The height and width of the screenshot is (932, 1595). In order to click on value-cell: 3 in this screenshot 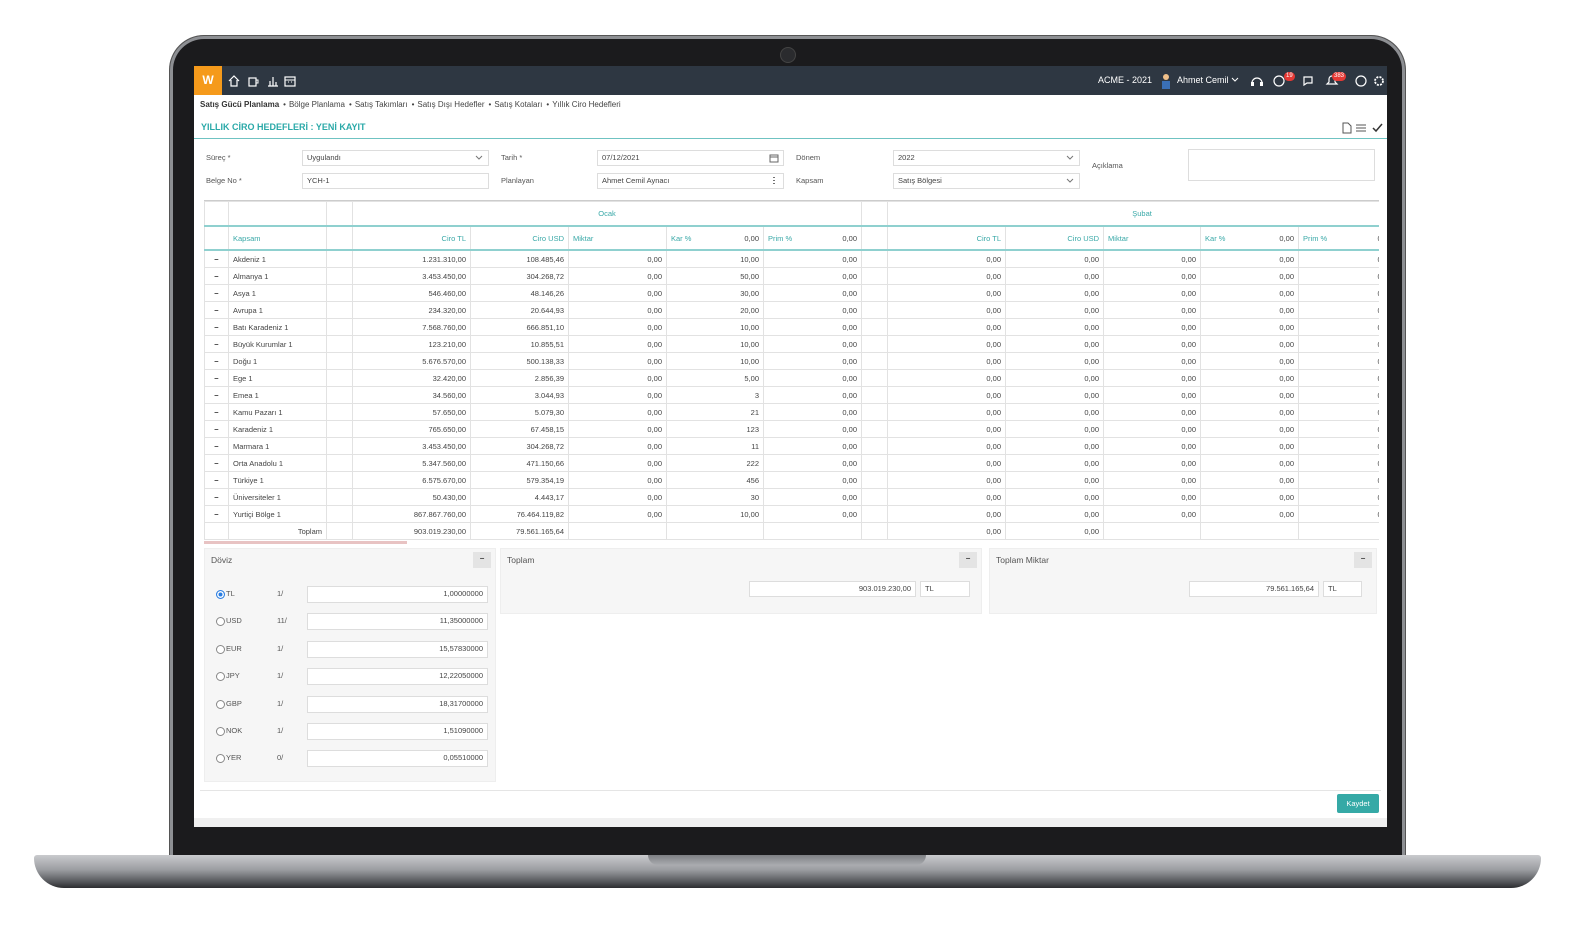, I will do `click(715, 395)`.